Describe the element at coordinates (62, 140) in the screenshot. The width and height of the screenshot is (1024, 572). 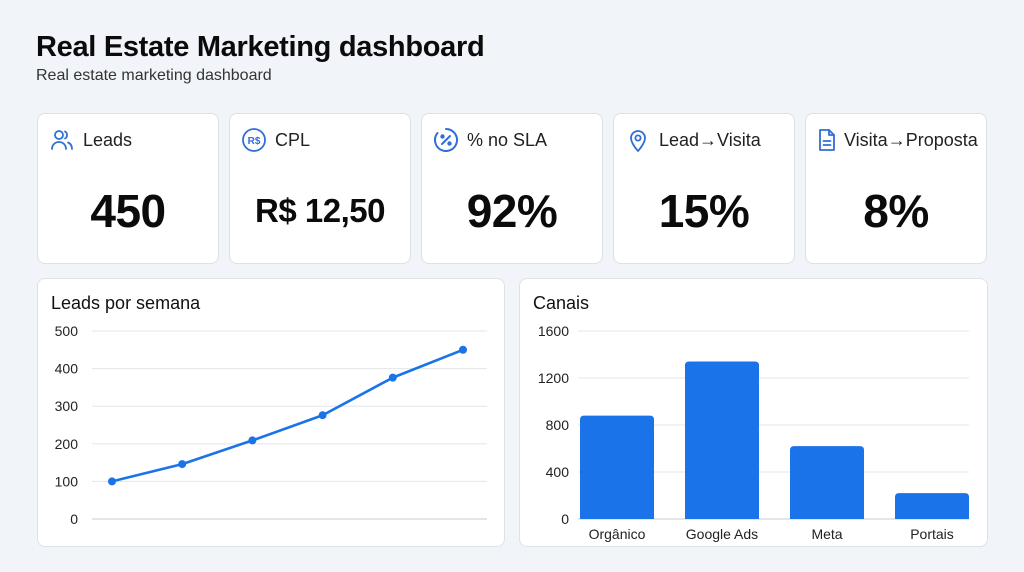
I see `users-icon` at that location.